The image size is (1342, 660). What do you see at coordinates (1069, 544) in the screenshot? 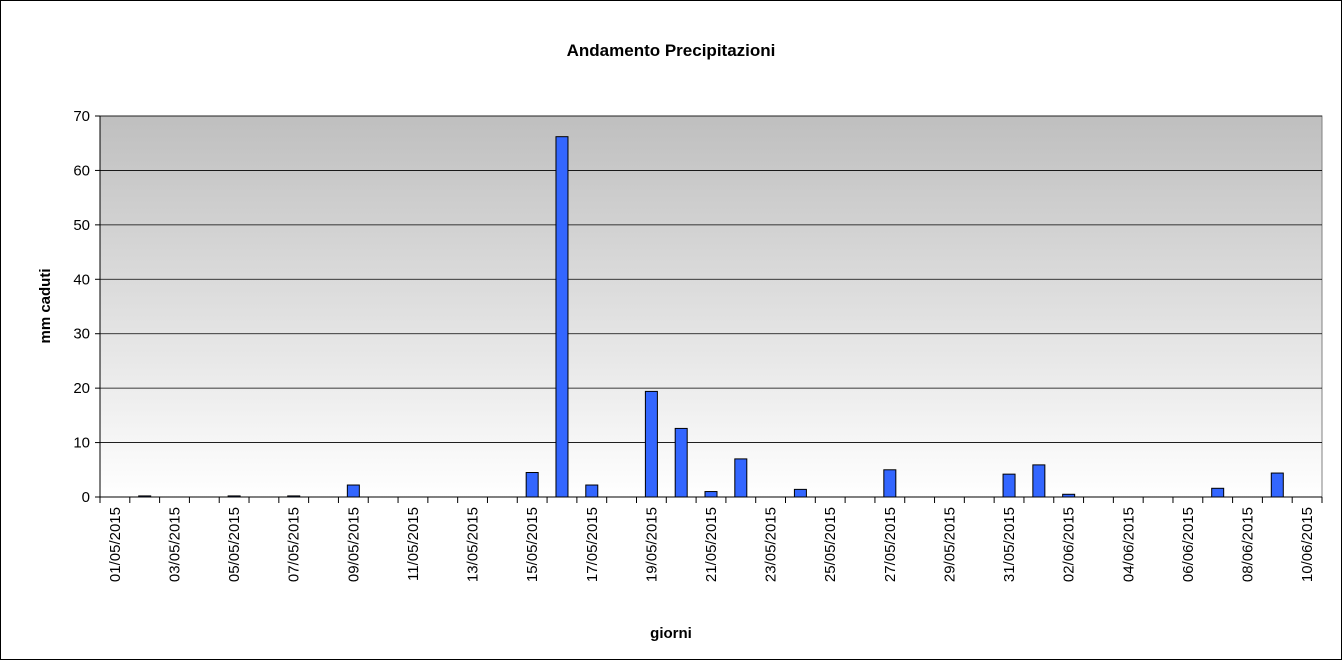
I see `x-tick-label: 02/06/2015` at bounding box center [1069, 544].